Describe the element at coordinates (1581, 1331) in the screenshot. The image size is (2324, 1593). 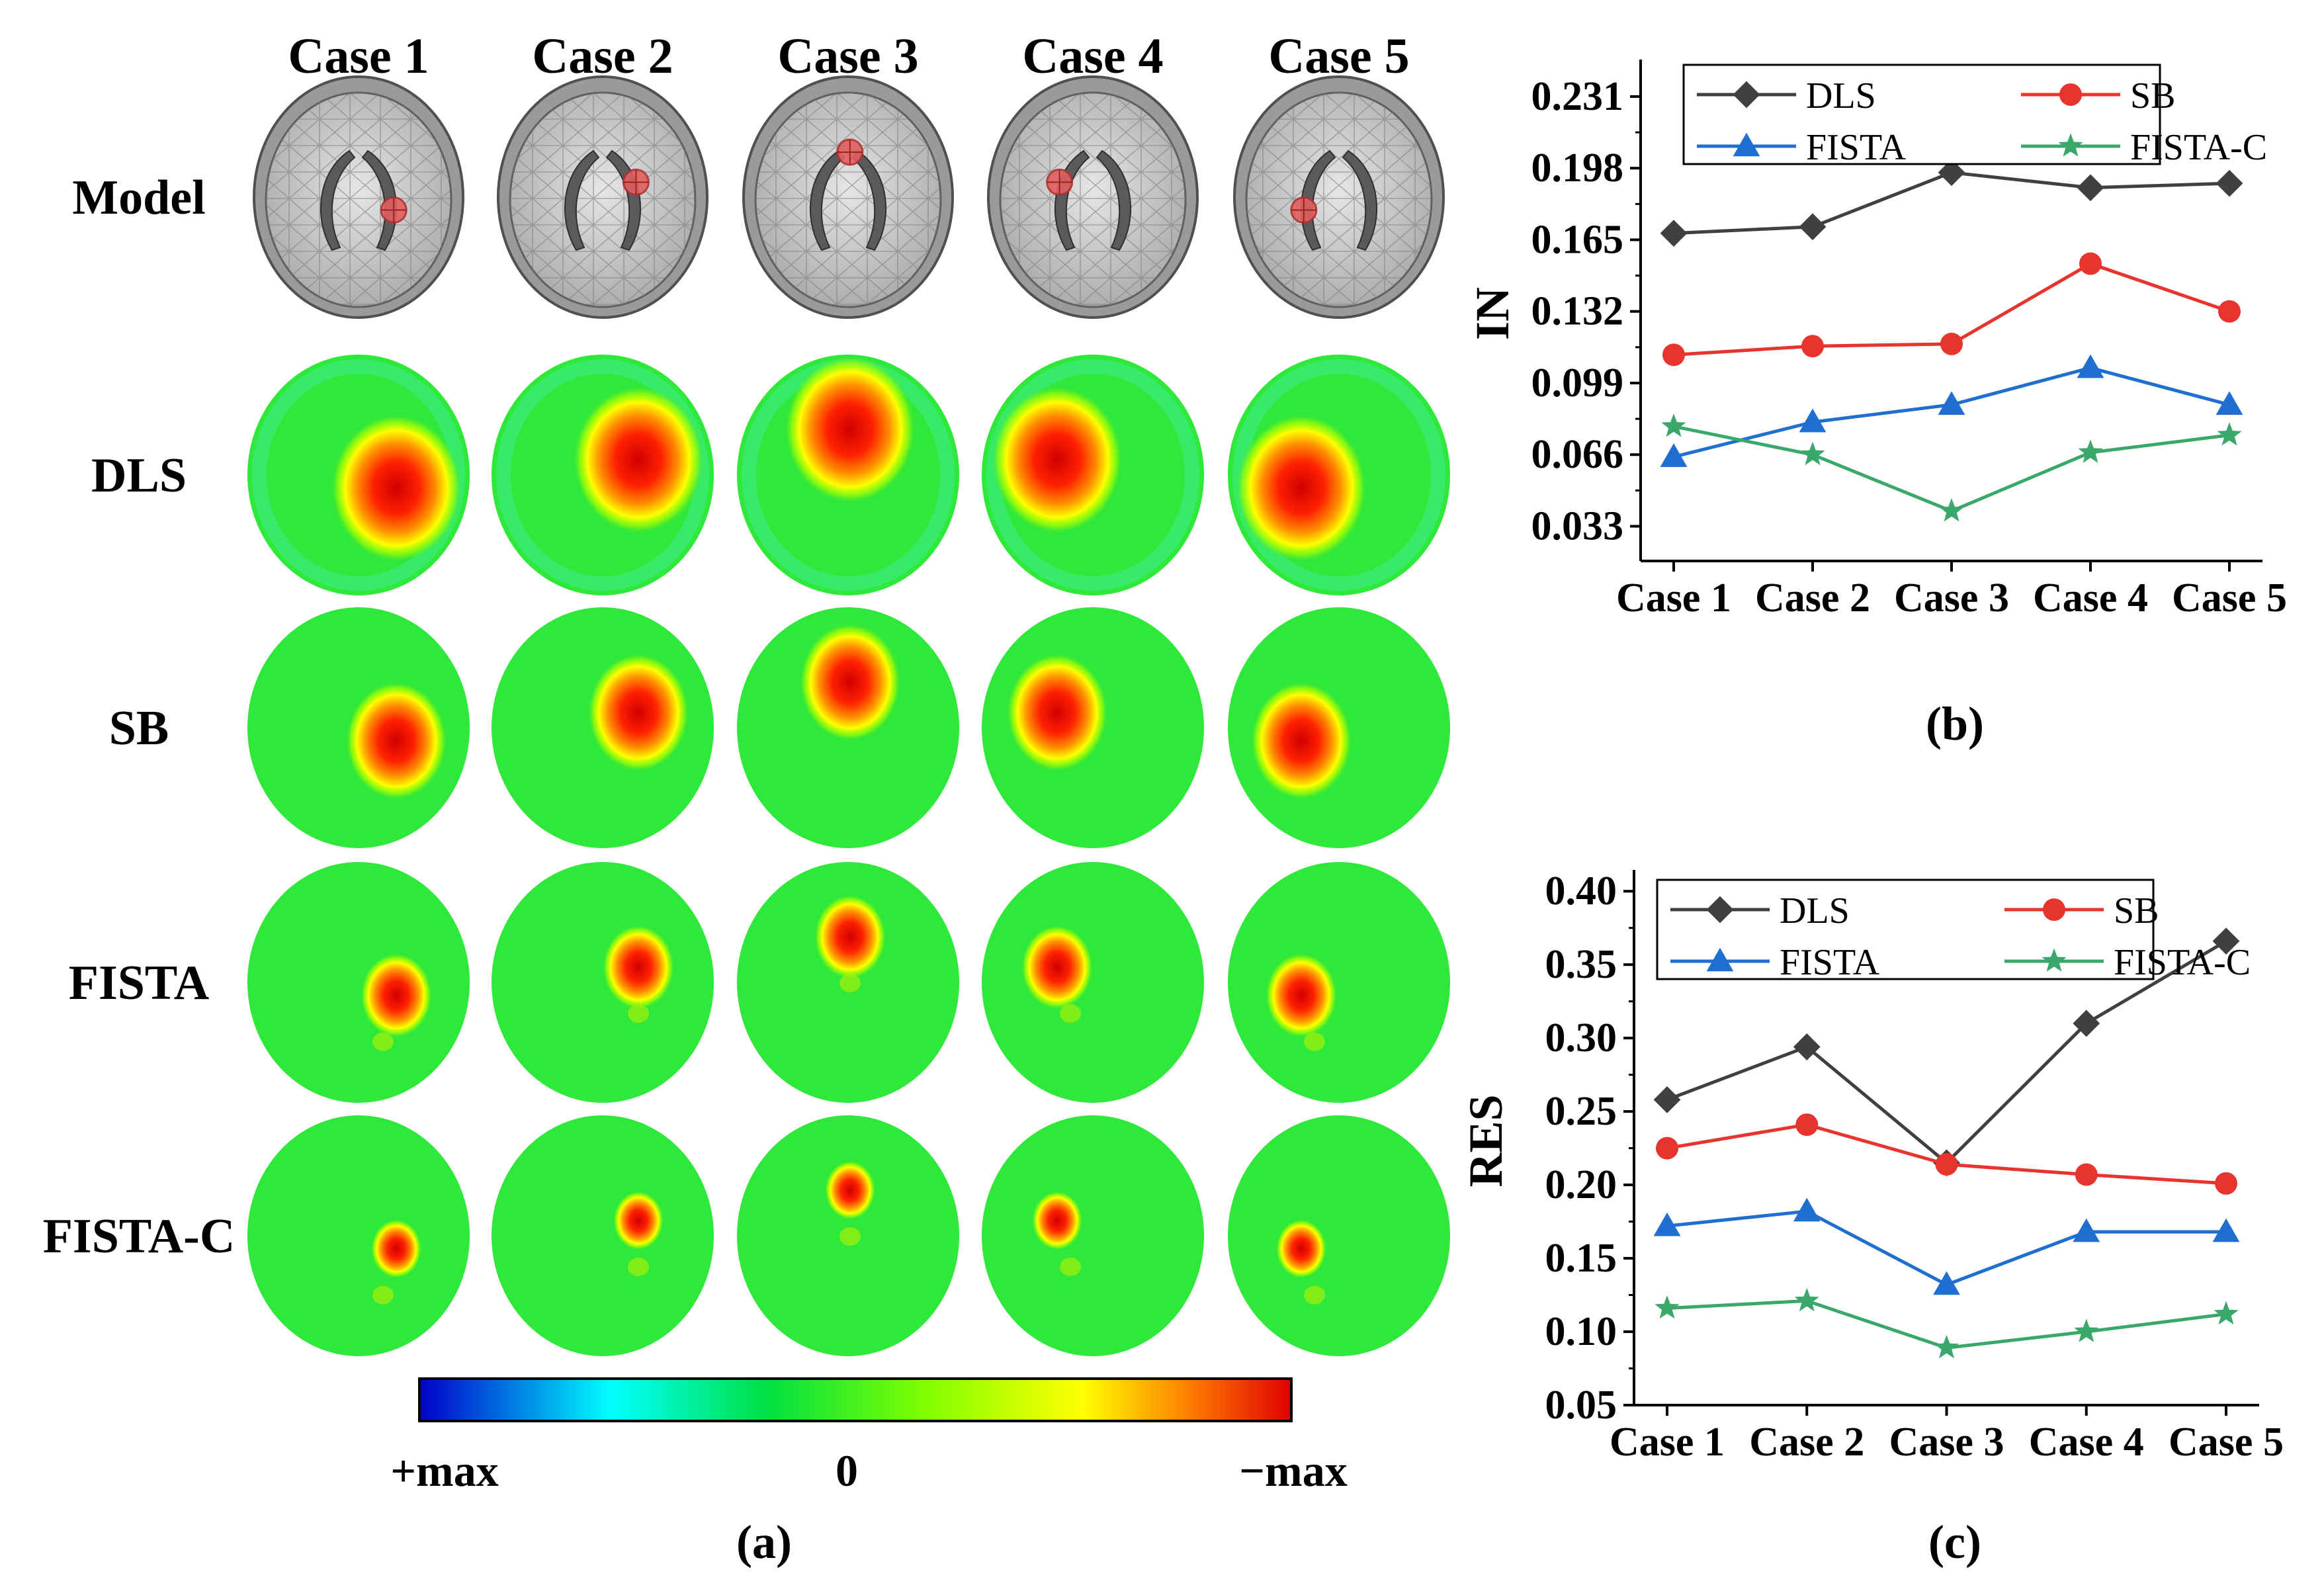
I see `y-tick-label: 0.10` at that location.